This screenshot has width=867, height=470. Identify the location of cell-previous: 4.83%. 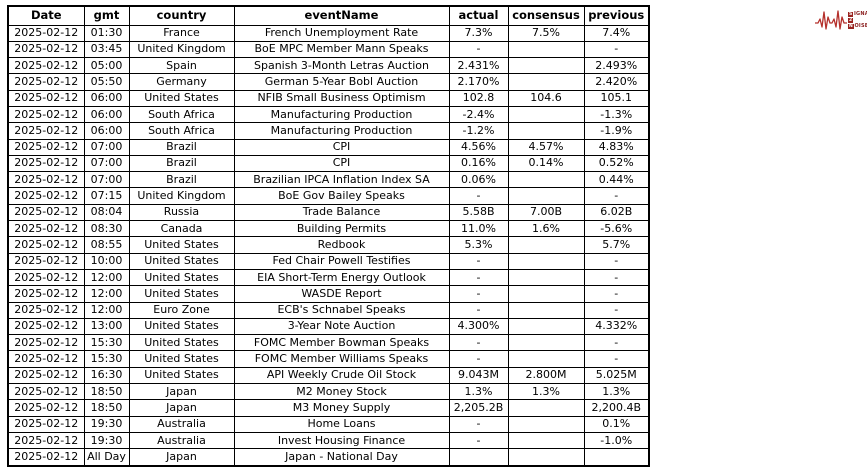
(616, 147).